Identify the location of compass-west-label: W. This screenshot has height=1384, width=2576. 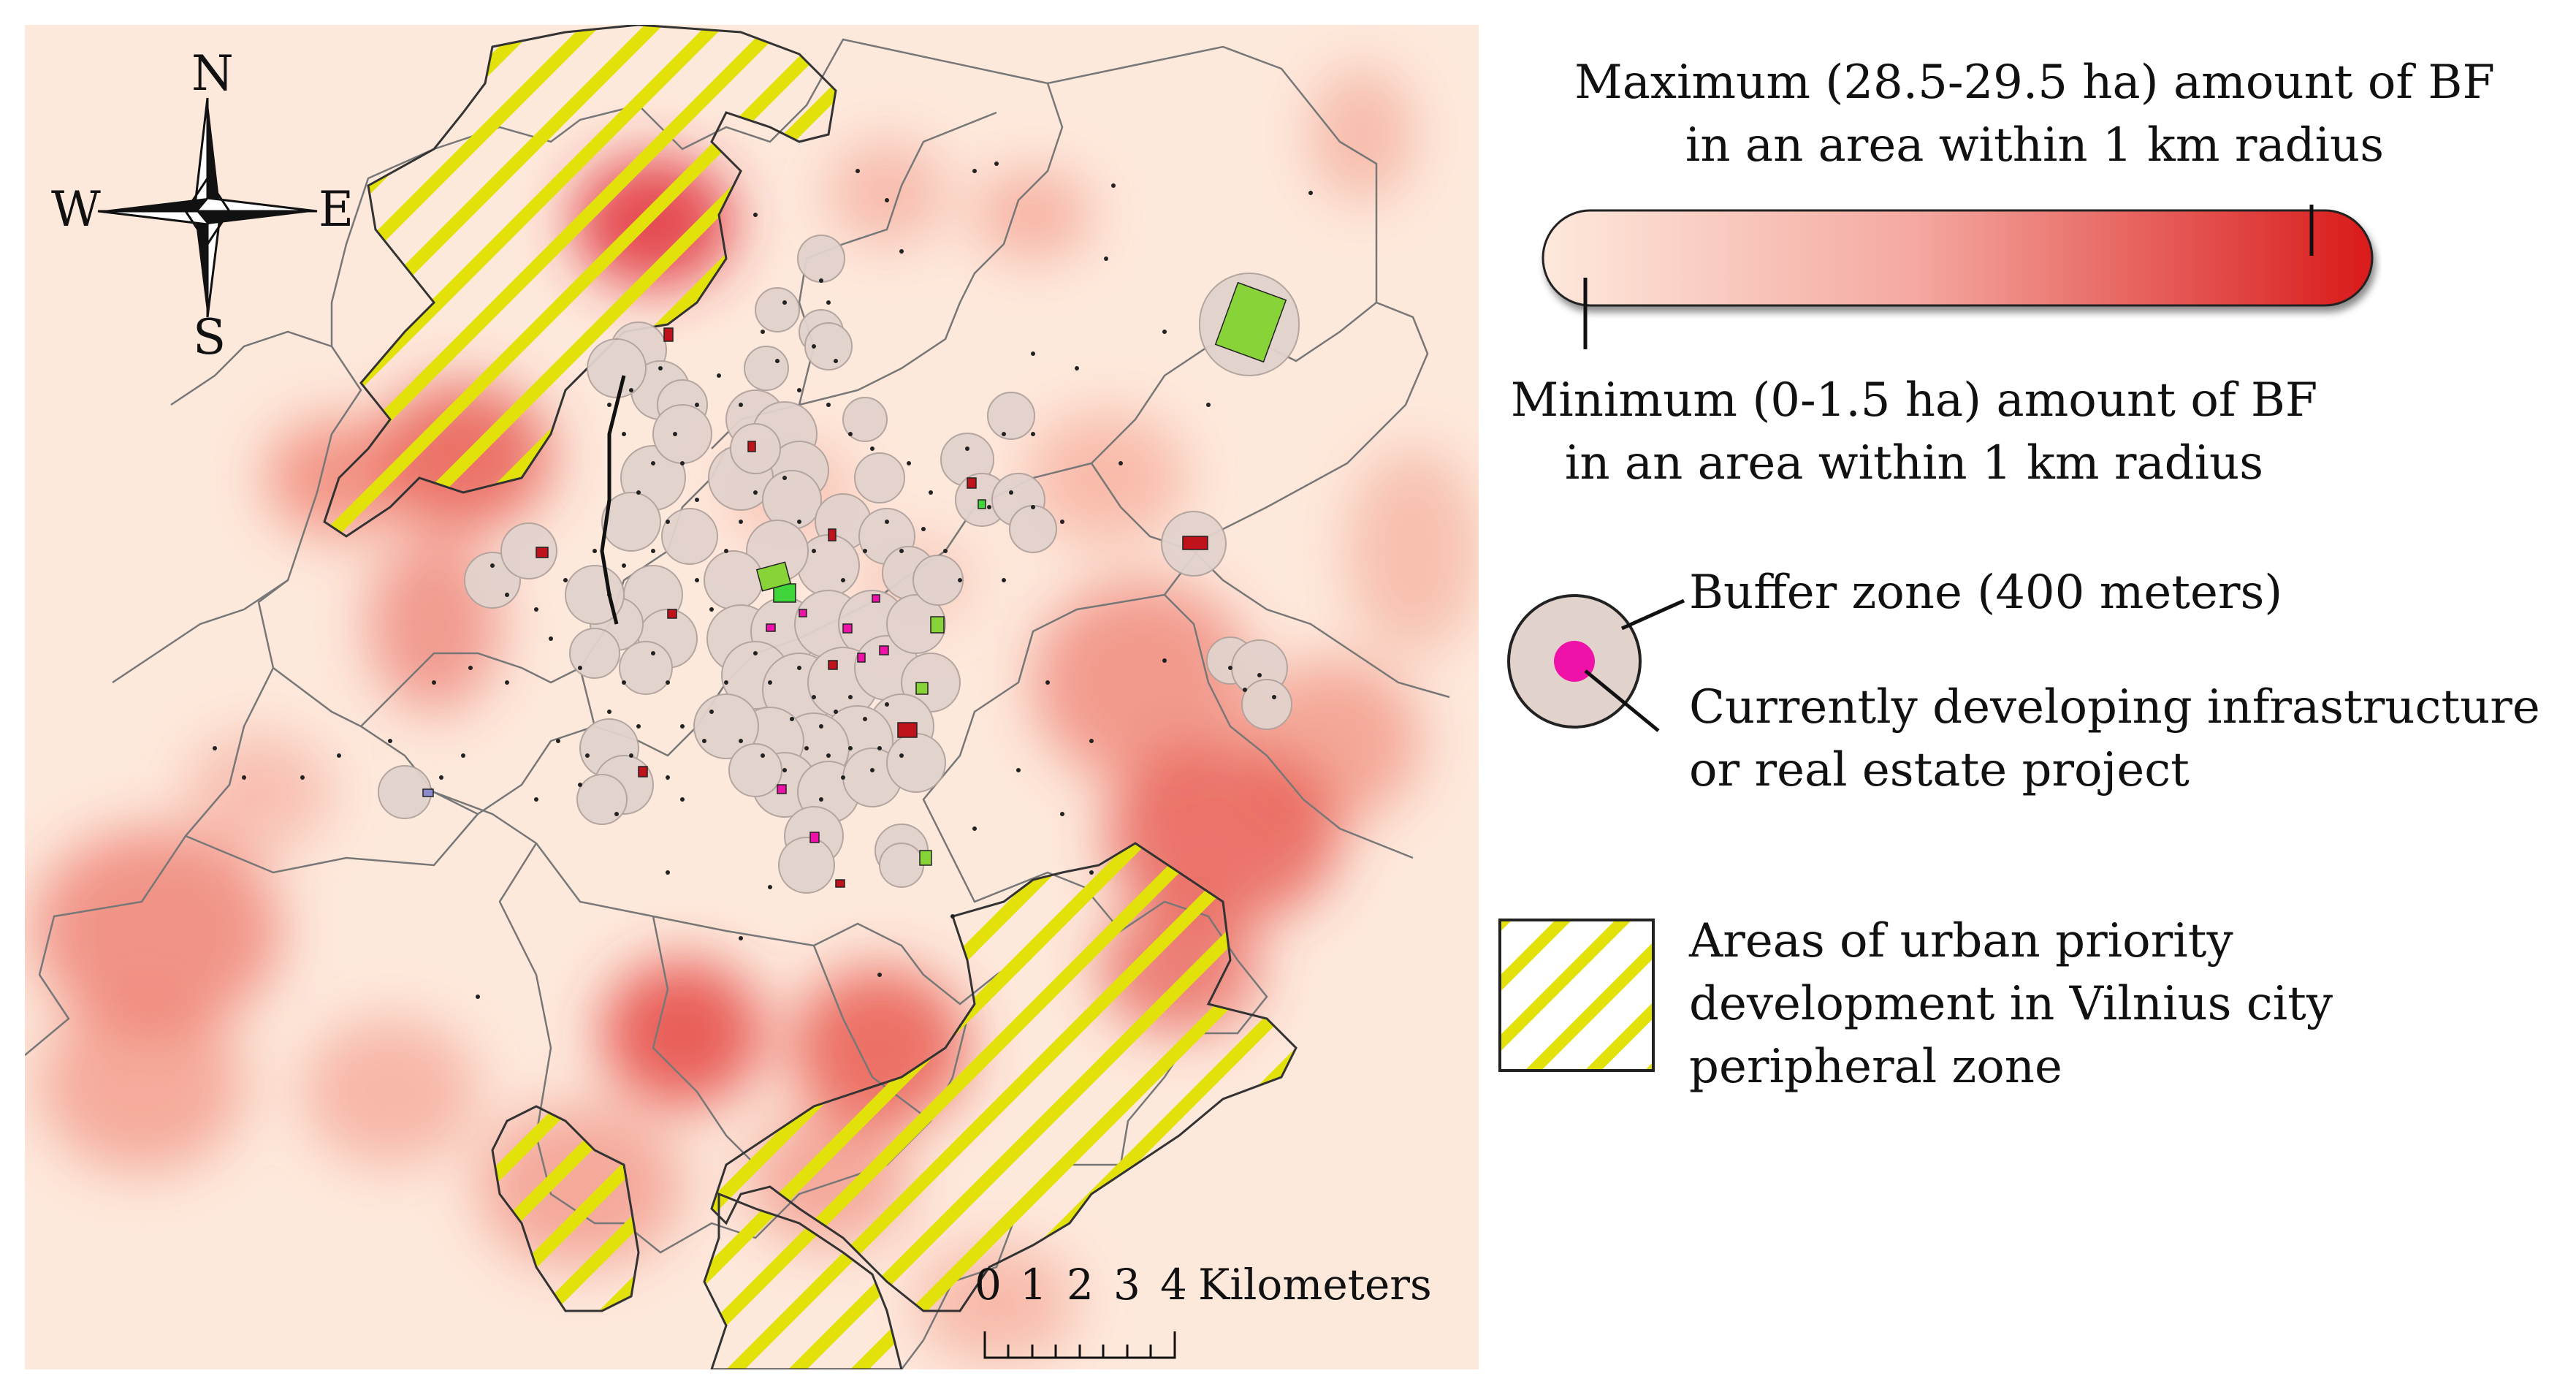
(76, 209).